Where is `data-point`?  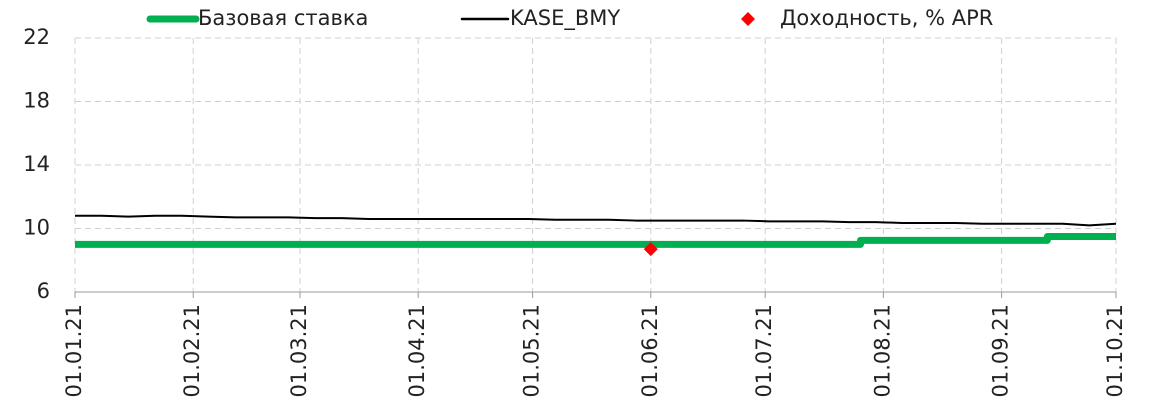 data-point is located at coordinates (650, 249).